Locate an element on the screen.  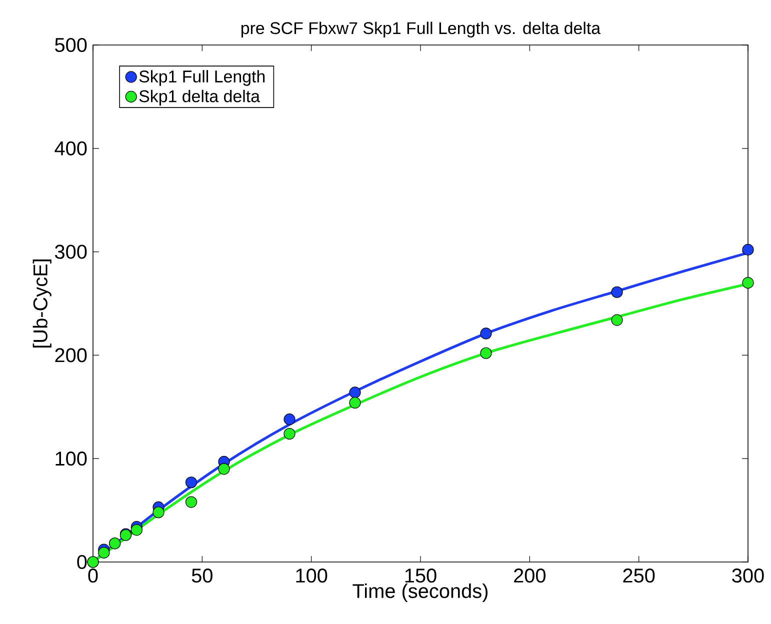
y-axis-title: [Ub-CycE] is located at coordinates (42, 304).